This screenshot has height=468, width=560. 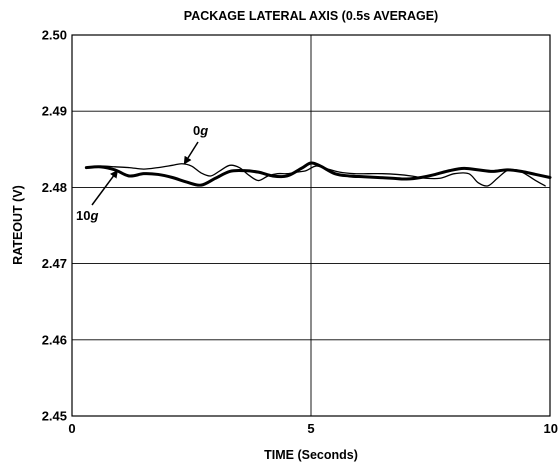 I want to click on series-layer, so click(x=318, y=174).